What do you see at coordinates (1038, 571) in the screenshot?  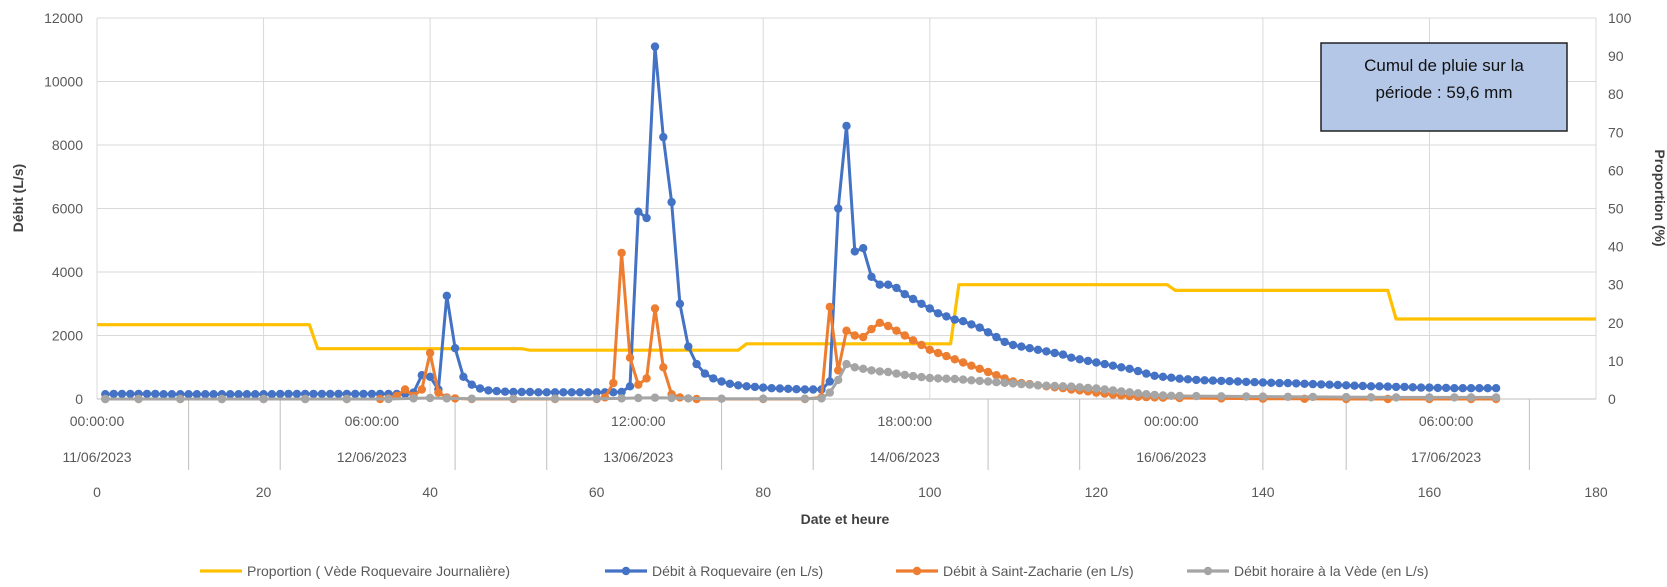 I see `legend-label: Débit à Saint-Zacharie (en L/s)` at bounding box center [1038, 571].